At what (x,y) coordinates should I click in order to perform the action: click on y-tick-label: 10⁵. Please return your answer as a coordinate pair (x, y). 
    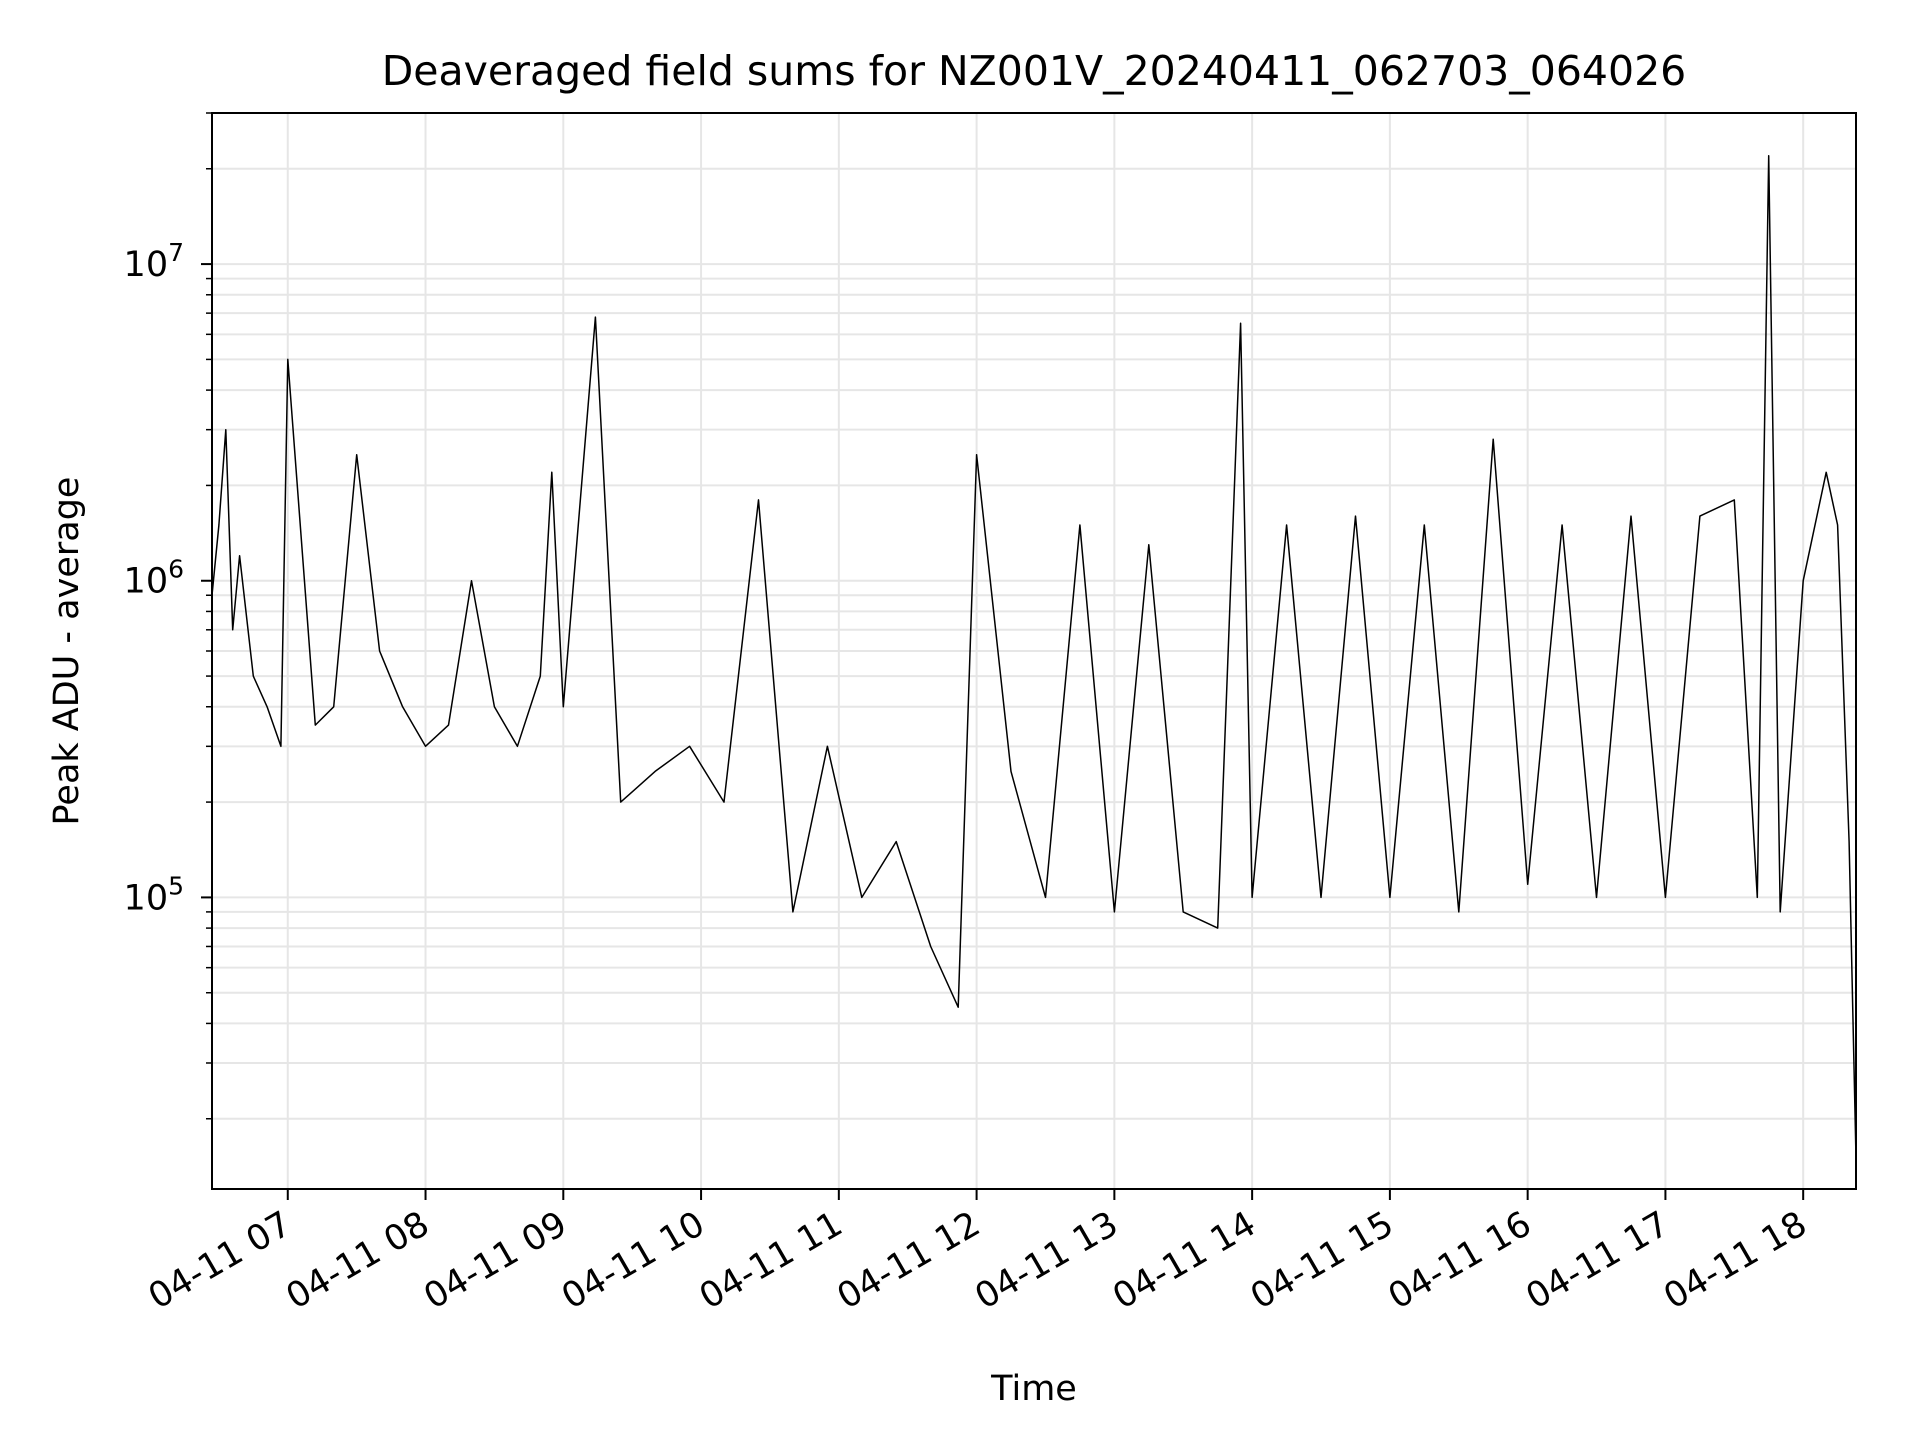
    Looking at the image, I should click on (154, 894).